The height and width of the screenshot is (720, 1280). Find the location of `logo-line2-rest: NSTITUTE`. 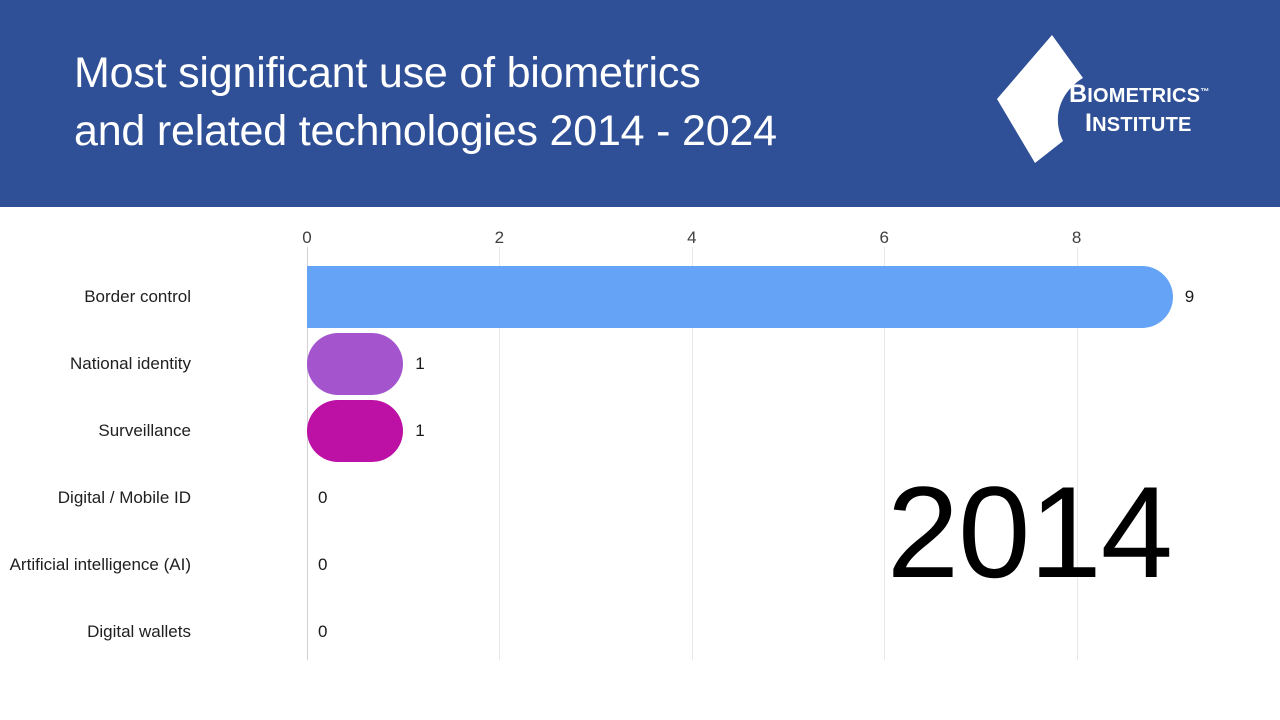

logo-line2-rest: NSTITUTE is located at coordinates (1142, 125).